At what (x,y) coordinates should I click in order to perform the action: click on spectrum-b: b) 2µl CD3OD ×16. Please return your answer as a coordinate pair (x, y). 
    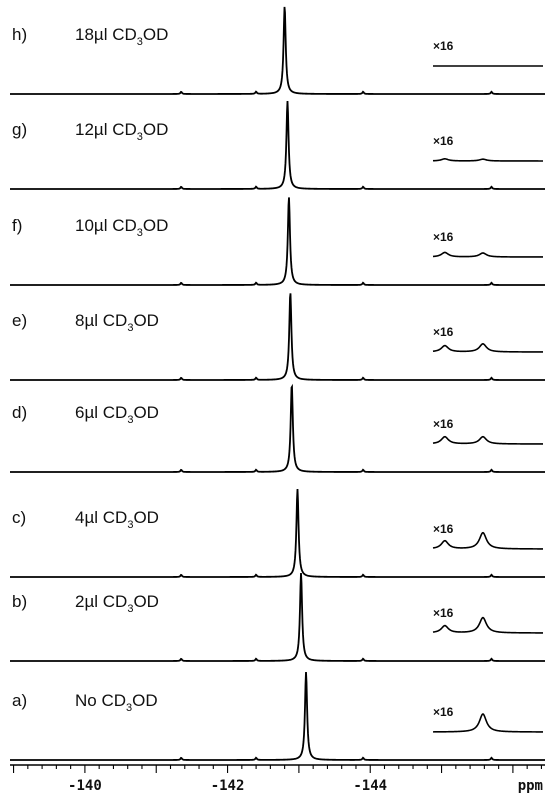
    Looking at the image, I should click on (277, 617).